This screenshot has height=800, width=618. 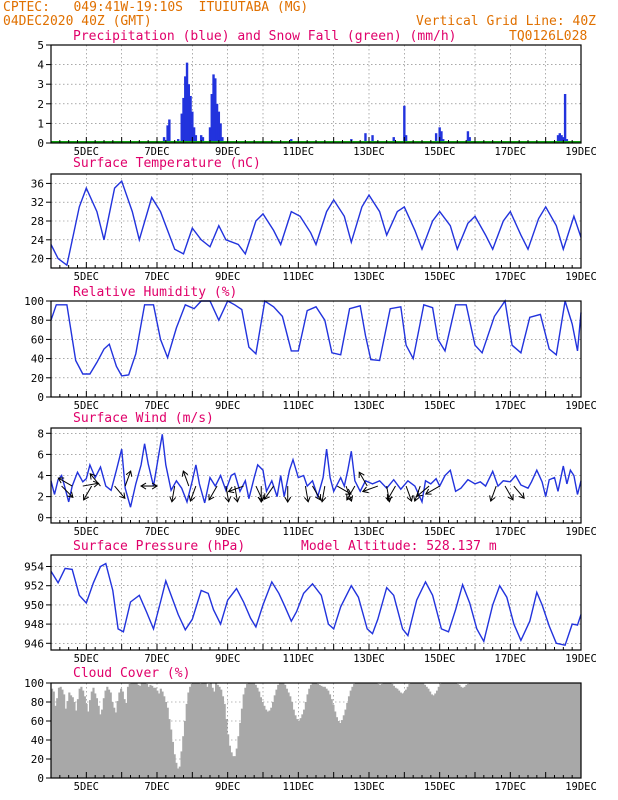 What do you see at coordinates (37, 339) in the screenshot?
I see `rh-ytick-label: 60` at bounding box center [37, 339].